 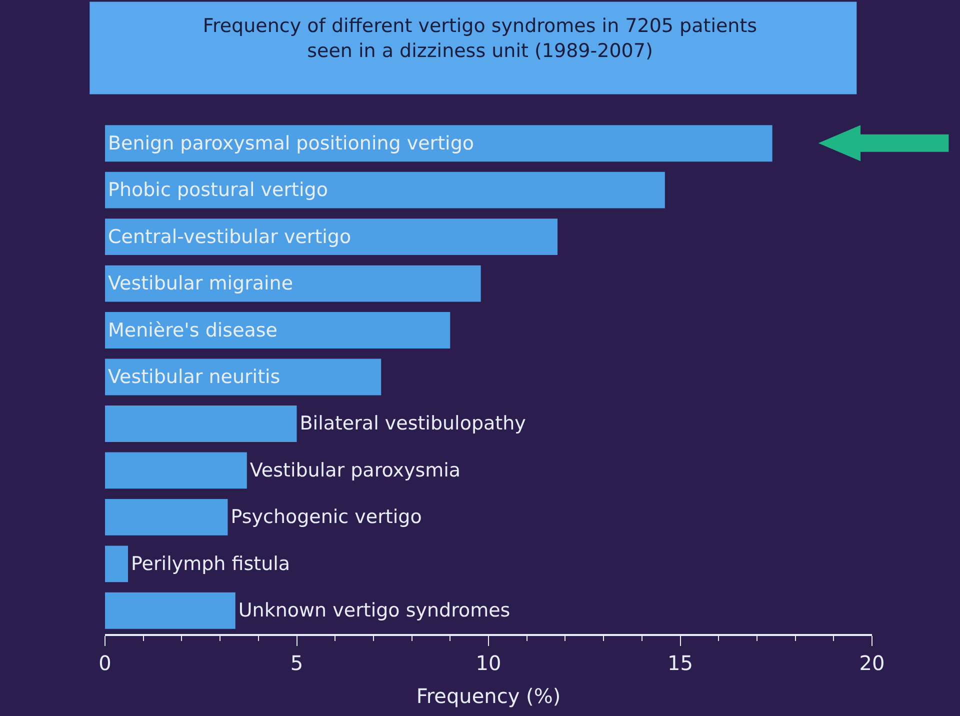 What do you see at coordinates (297, 663) in the screenshot?
I see `x-tick-label: 5` at bounding box center [297, 663].